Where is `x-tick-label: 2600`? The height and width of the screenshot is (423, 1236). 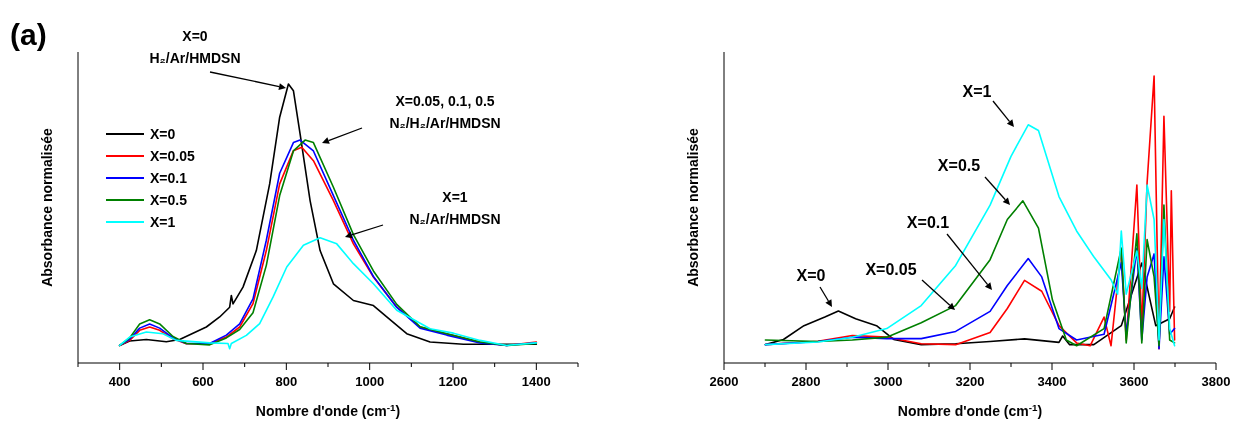 x-tick-label: 2600 is located at coordinates (724, 381).